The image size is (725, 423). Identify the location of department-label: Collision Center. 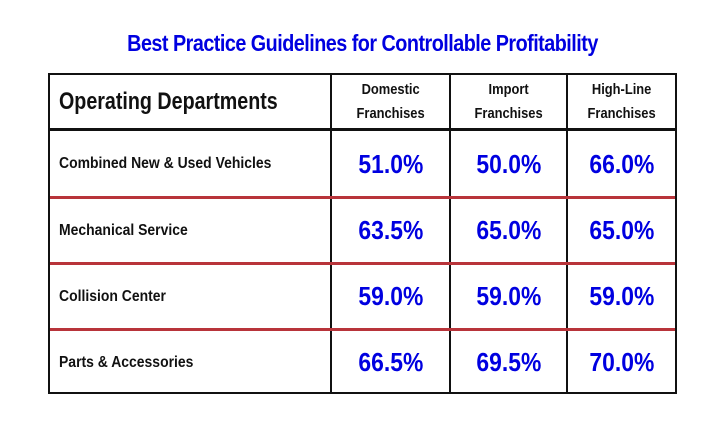
(112, 296).